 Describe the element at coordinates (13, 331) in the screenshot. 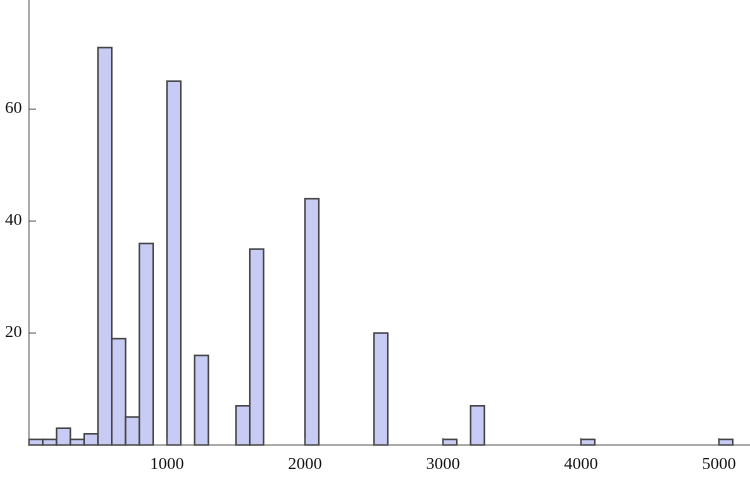

I see `y-tick-label: 20` at that location.